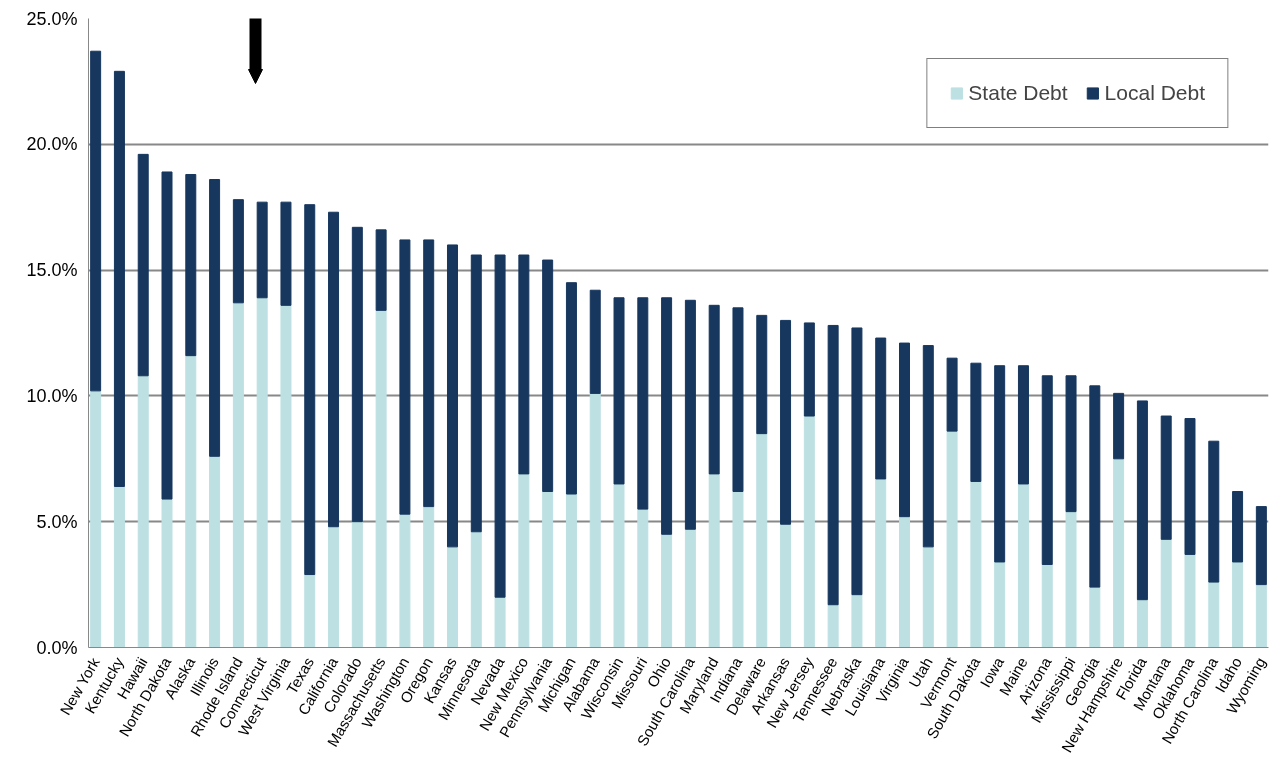  Describe the element at coordinates (52, 144) in the screenshot. I see `y-tick-label: 20.0%` at that location.